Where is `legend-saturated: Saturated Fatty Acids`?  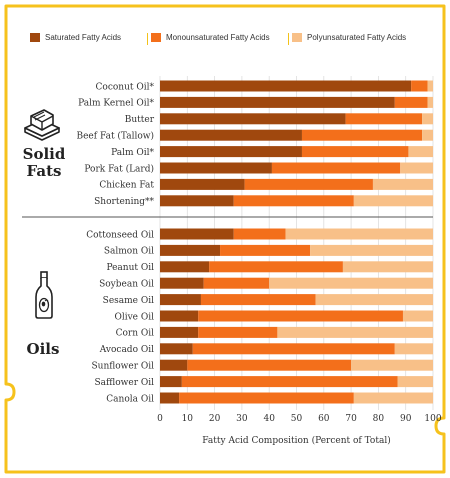 legend-saturated: Saturated Fatty Acids is located at coordinates (75, 37).